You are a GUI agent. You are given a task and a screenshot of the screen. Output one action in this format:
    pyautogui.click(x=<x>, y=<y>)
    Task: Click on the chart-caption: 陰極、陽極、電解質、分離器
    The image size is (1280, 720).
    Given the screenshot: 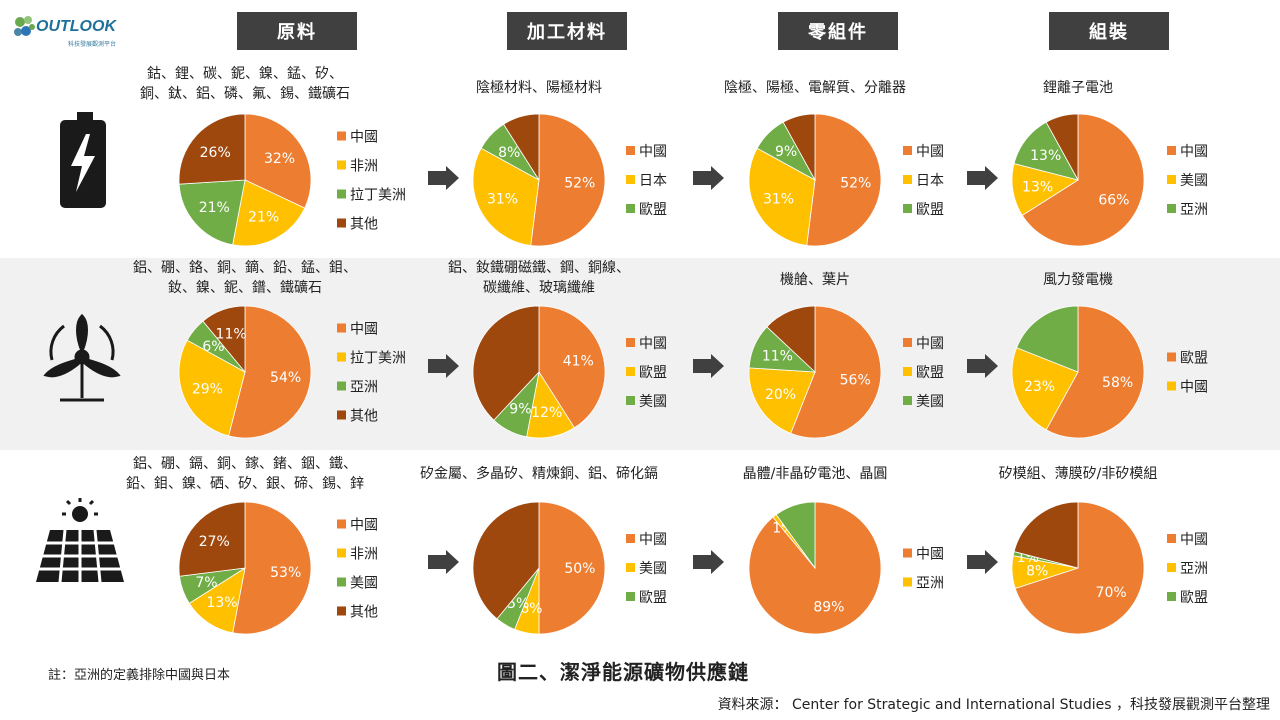 What is the action you would take?
    pyautogui.click(x=815, y=87)
    